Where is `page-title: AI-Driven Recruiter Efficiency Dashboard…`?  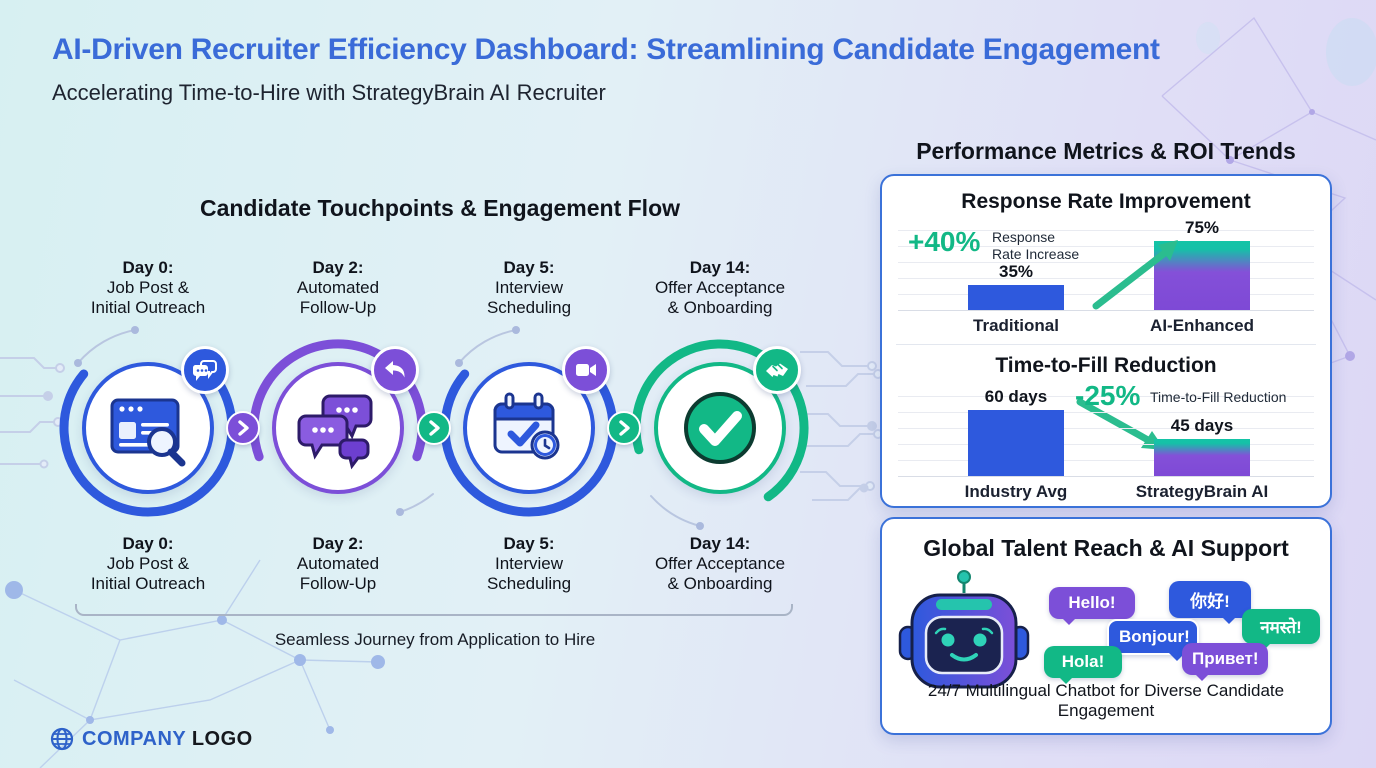 page-title: AI-Driven Recruiter Efficiency Dashboard… is located at coordinates (606, 49).